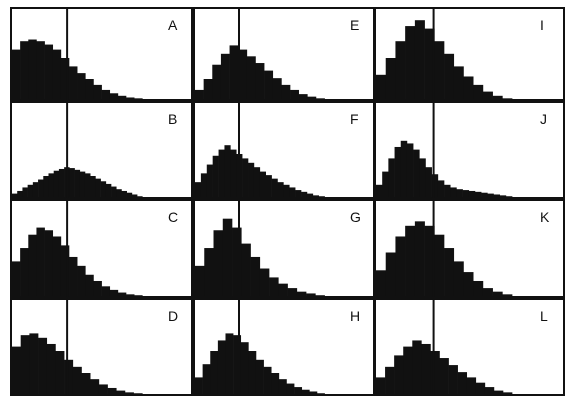 Image resolution: width=579 pixels, height=403 pixels. I want to click on panel-h: H, so click(284, 347).